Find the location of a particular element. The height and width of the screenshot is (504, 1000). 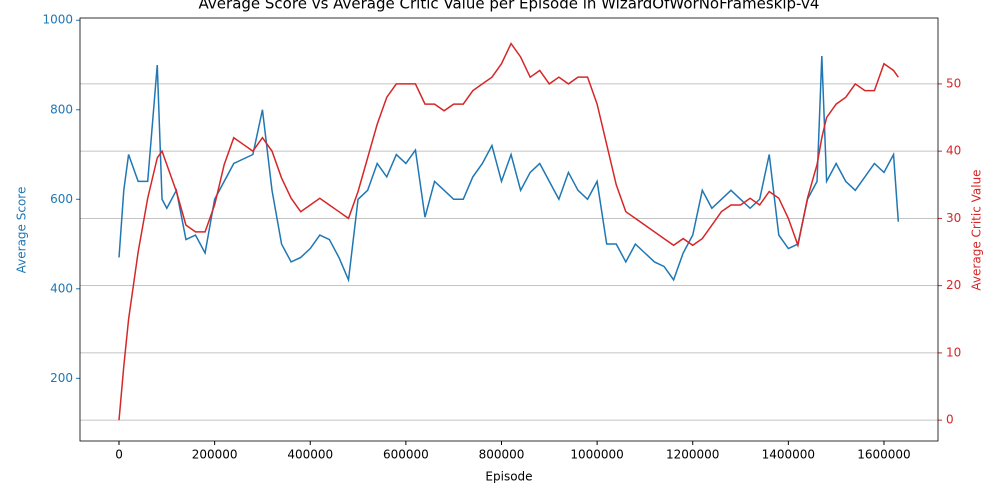

x-tick-label: 1000000 is located at coordinates (596, 455).